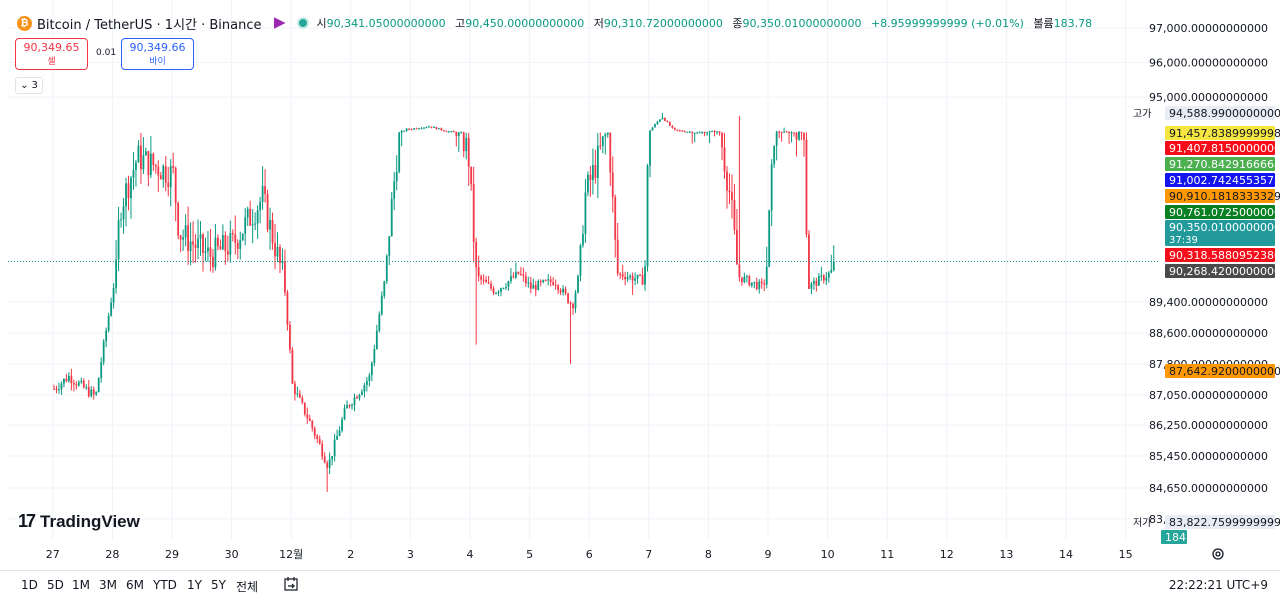  What do you see at coordinates (149, 25) in the screenshot?
I see `symbol-title: Bitcoin / TetherUS · 1시간 · Binance` at bounding box center [149, 25].